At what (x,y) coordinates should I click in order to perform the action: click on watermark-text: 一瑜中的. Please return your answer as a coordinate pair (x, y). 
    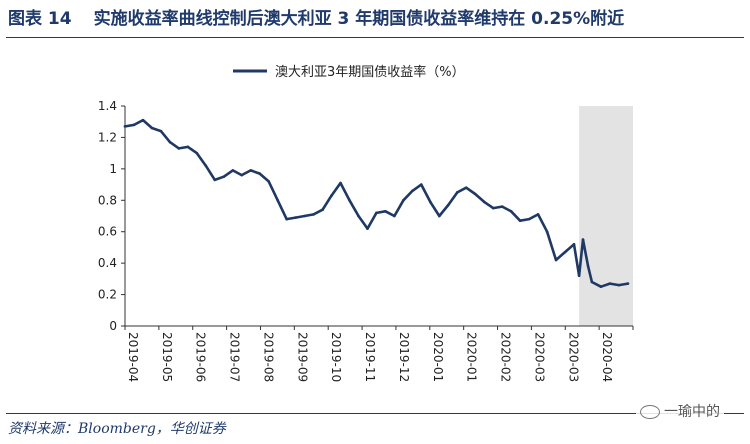
    Looking at the image, I should click on (692, 412).